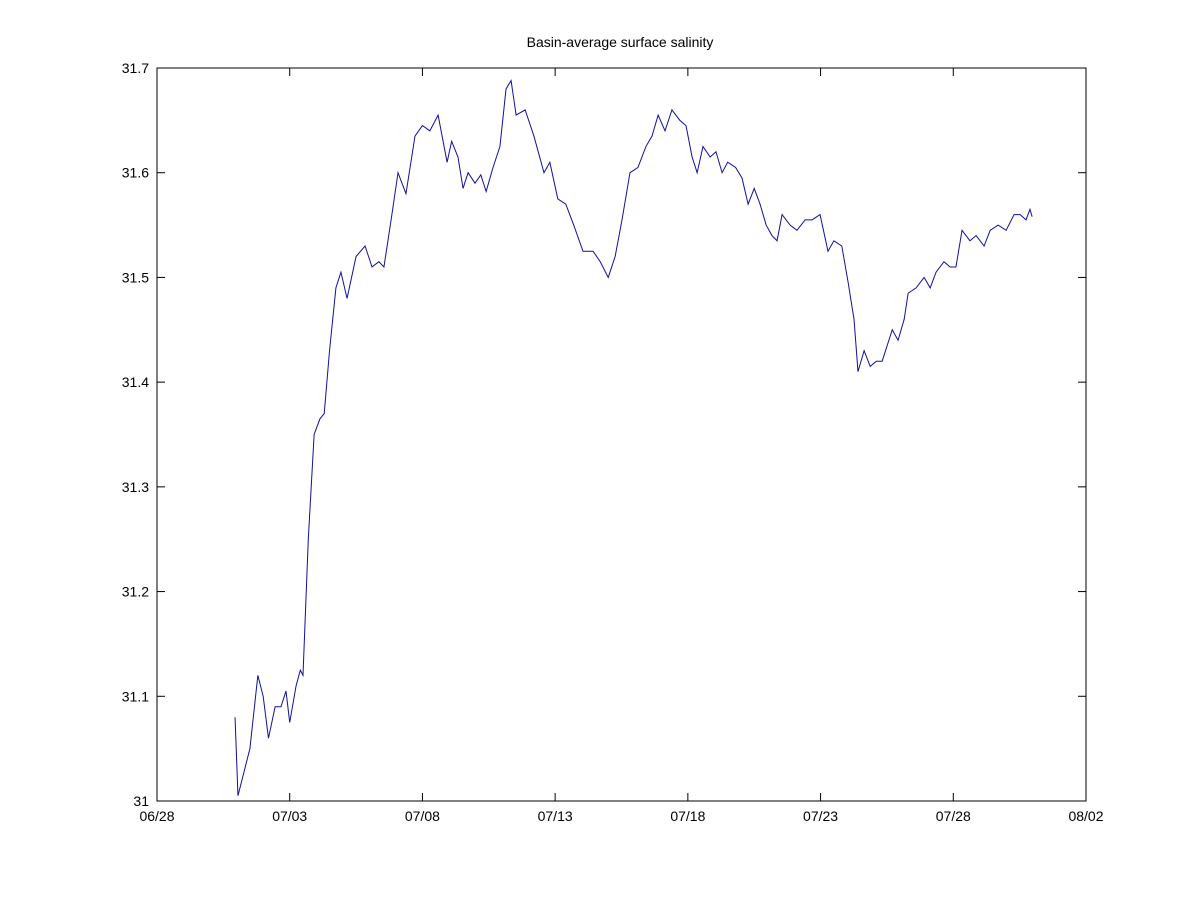 The image size is (1200, 900). What do you see at coordinates (141, 801) in the screenshot?
I see `y-tick-label: 31` at bounding box center [141, 801].